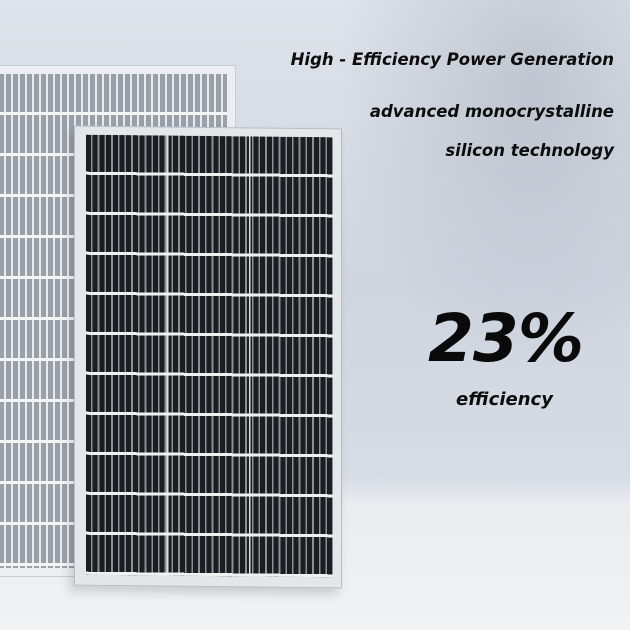  I want to click on efficiency-label: efficiency, so click(504, 399).